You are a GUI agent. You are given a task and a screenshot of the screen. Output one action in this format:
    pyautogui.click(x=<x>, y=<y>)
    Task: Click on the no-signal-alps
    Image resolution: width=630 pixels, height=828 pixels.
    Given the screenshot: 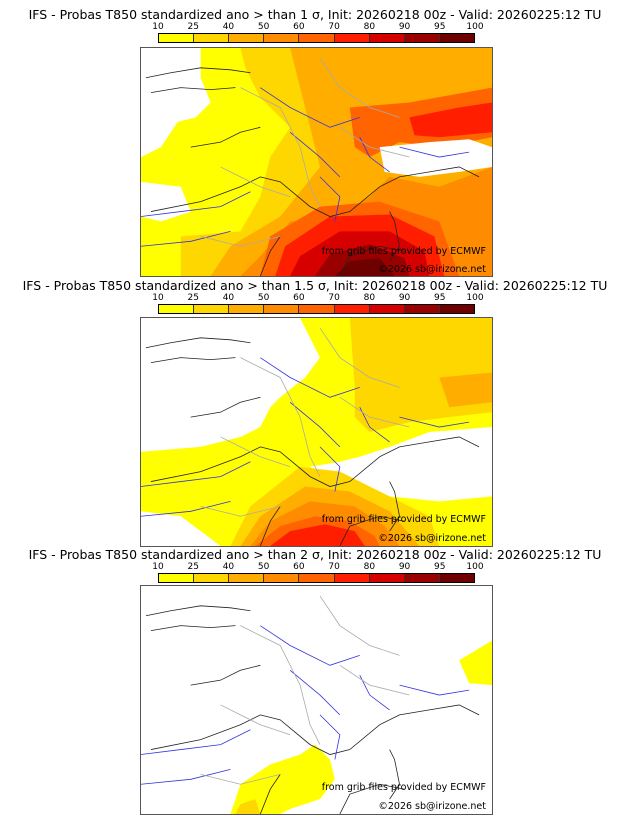 What is the action you would take?
    pyautogui.click(x=435, y=158)
    